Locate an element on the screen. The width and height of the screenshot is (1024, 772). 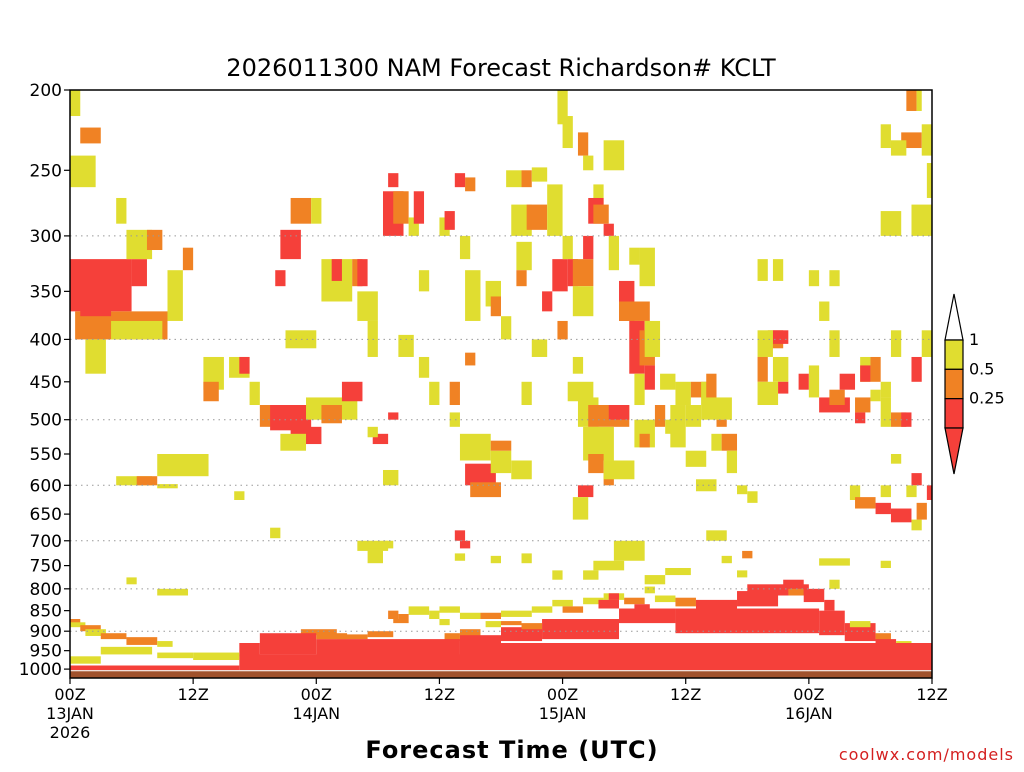
colorbar-top-arrow is located at coordinates (954, 317).